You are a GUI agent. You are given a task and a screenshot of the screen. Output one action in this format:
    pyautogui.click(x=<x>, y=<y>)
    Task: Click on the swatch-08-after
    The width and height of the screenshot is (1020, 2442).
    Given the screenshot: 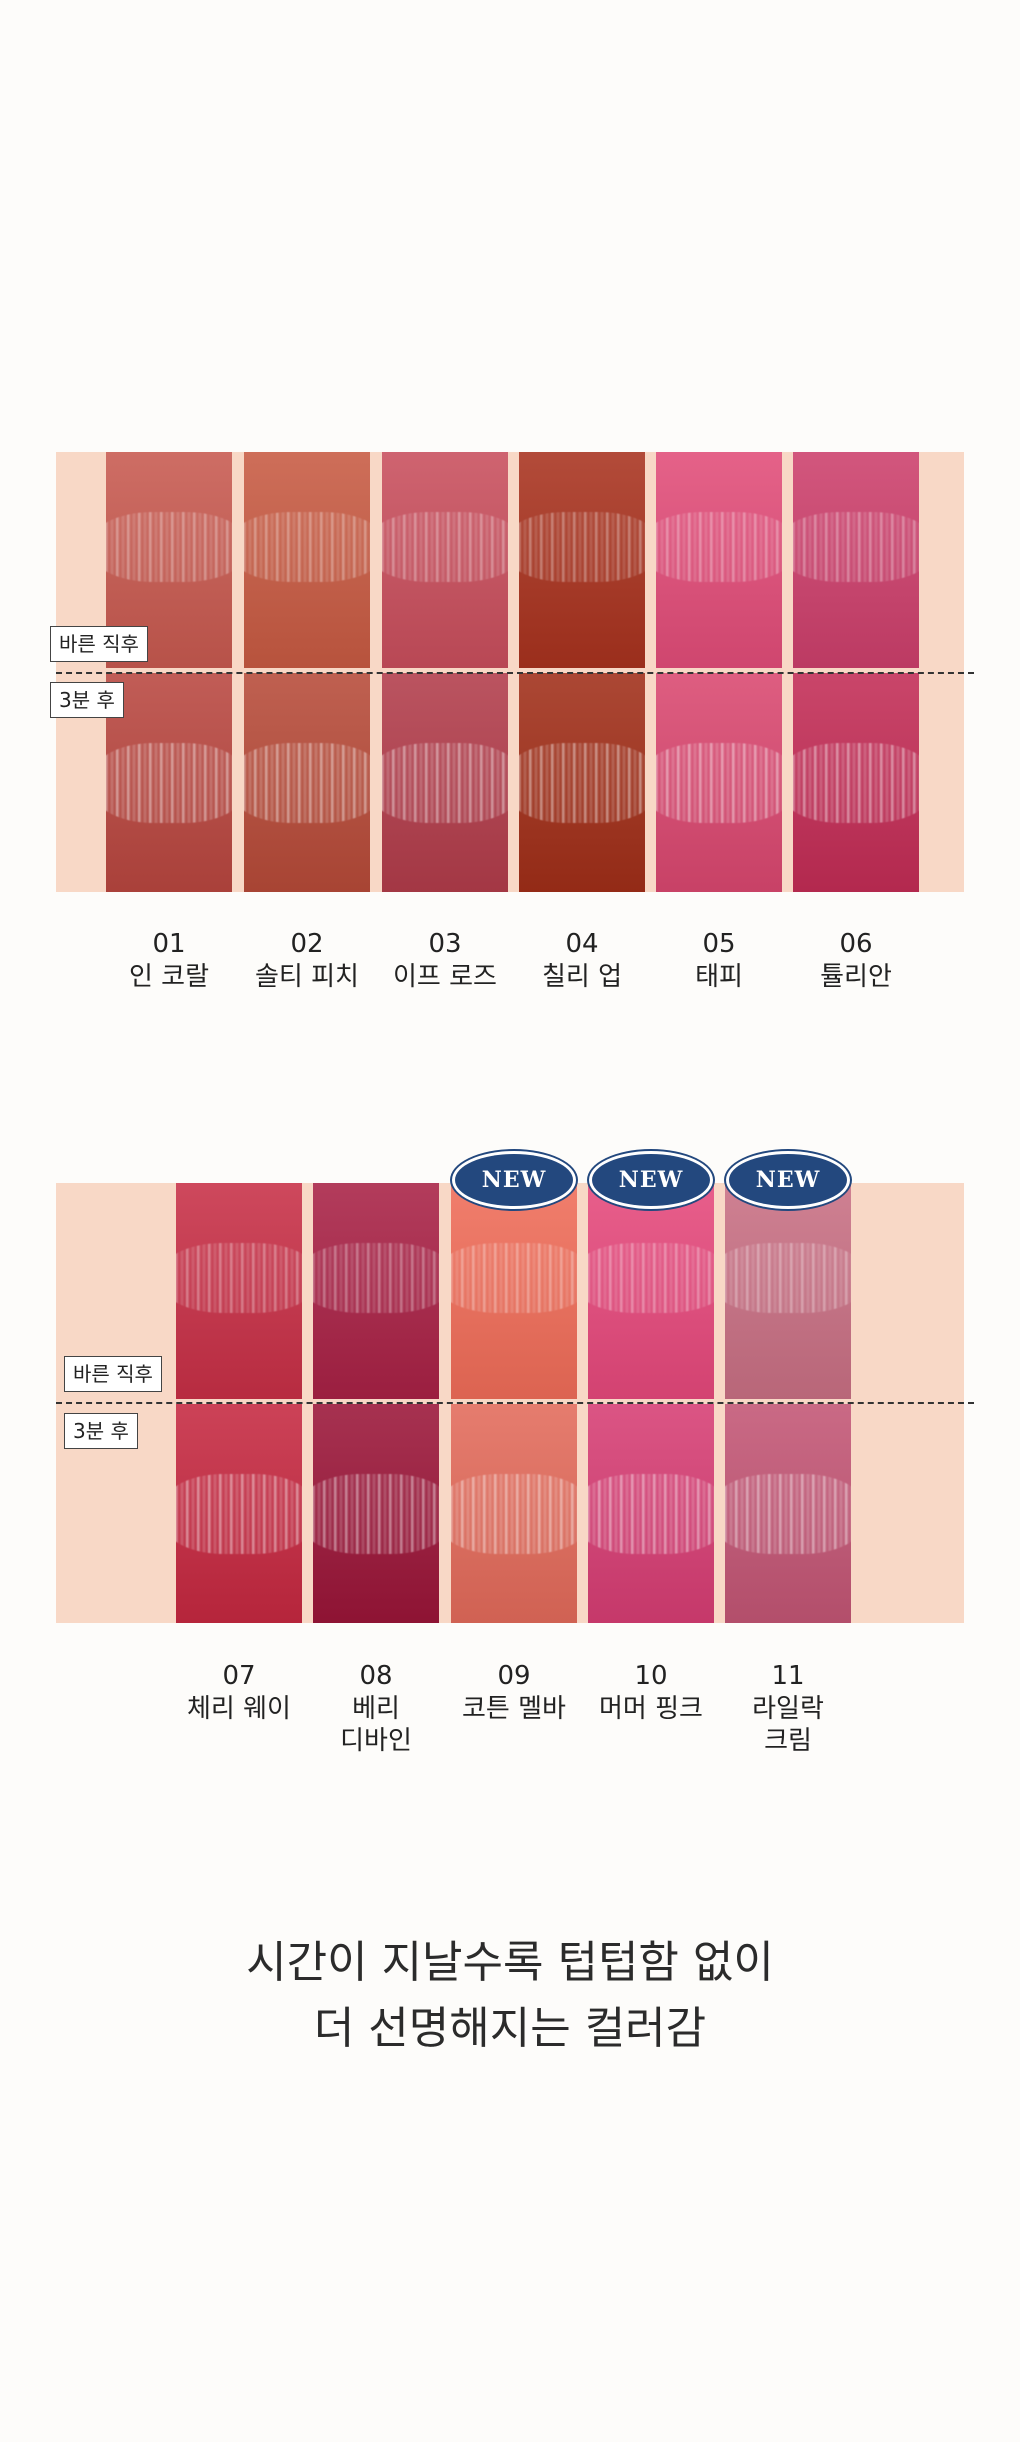 What is the action you would take?
    pyautogui.click(x=376, y=1513)
    